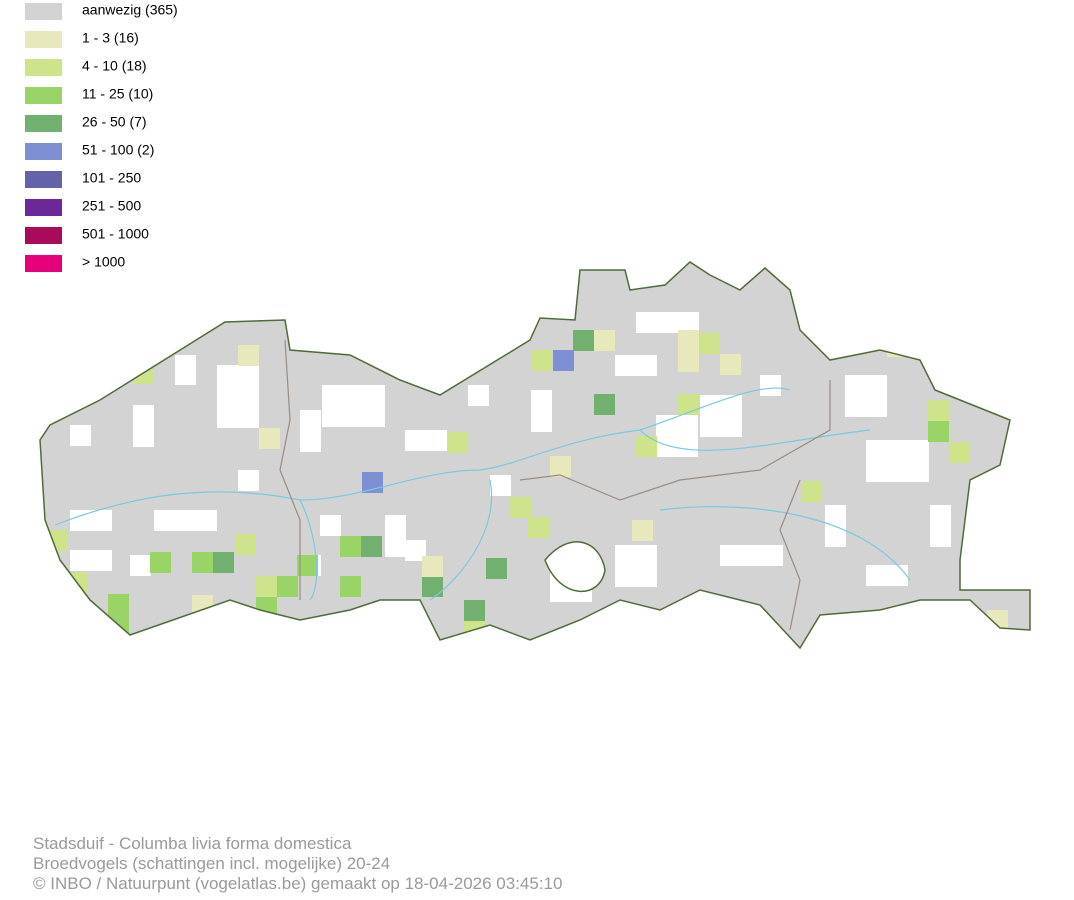 The width and height of the screenshot is (1074, 900). I want to click on legend-label: > 1000, so click(103, 262).